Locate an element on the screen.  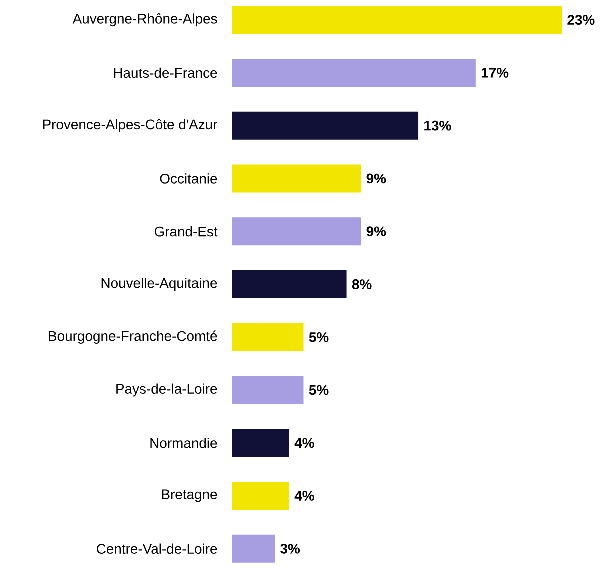
data-label: 13% is located at coordinates (438, 125).